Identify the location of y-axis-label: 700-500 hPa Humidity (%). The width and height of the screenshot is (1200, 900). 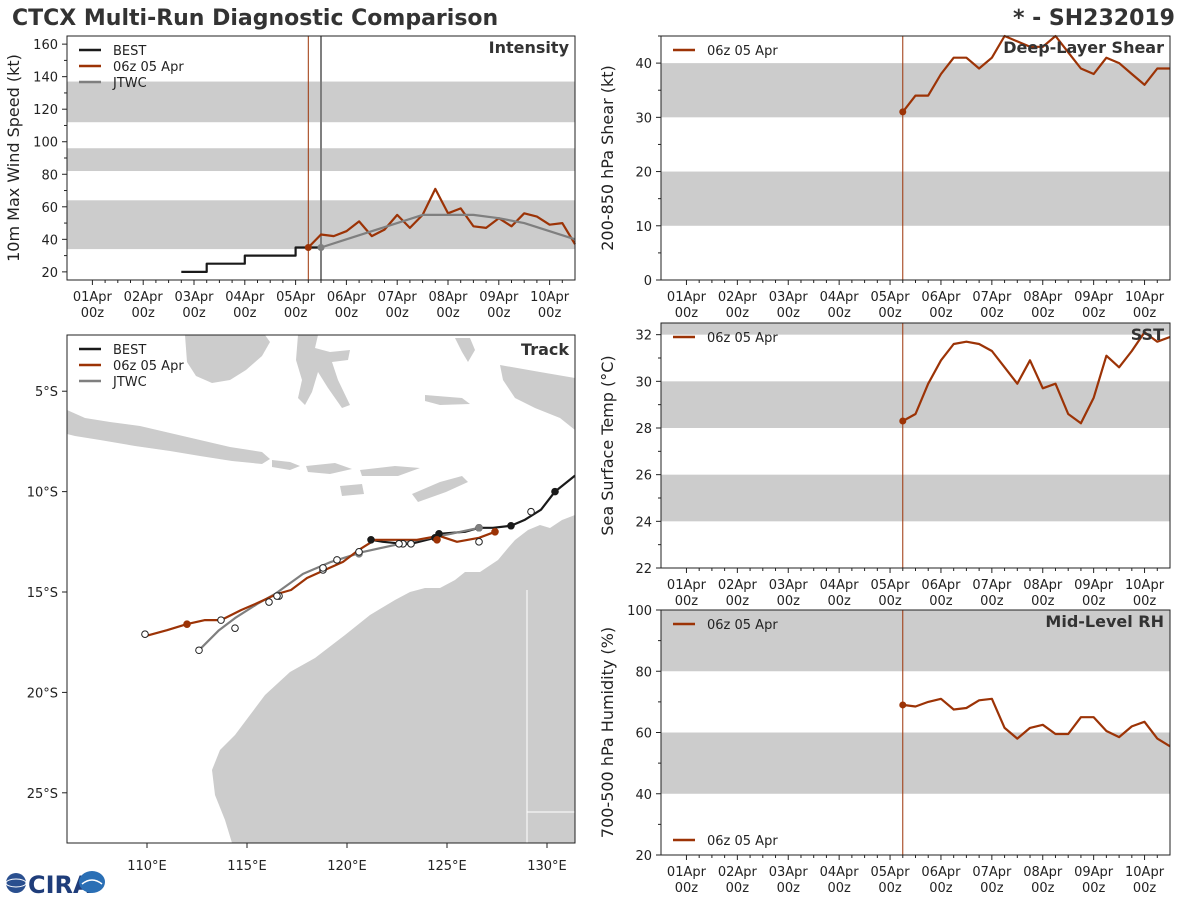
(607, 732).